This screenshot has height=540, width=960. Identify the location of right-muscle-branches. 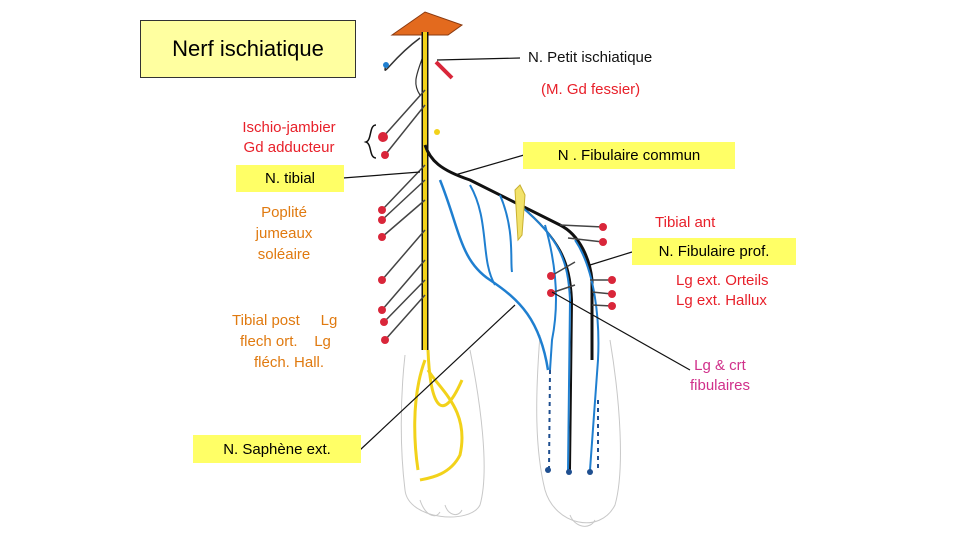
(581, 265).